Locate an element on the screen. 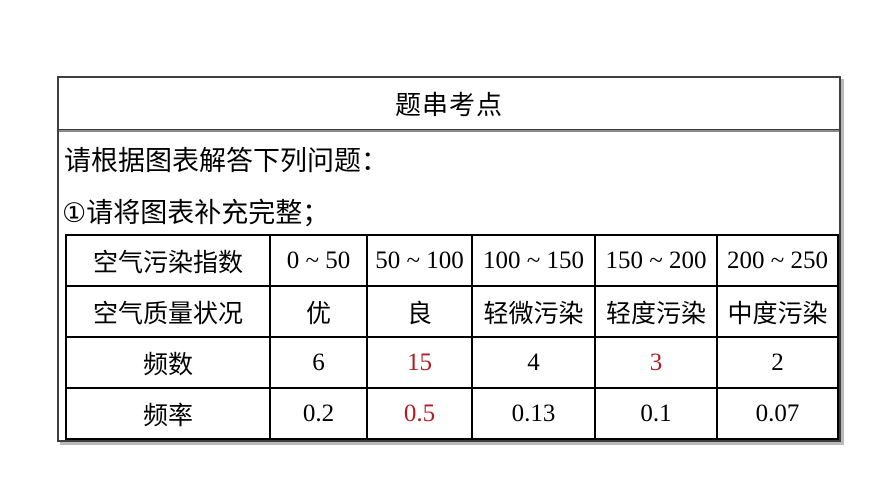 The width and height of the screenshot is (870, 489). cell-index-range: 100 ~ 150 is located at coordinates (533, 260).